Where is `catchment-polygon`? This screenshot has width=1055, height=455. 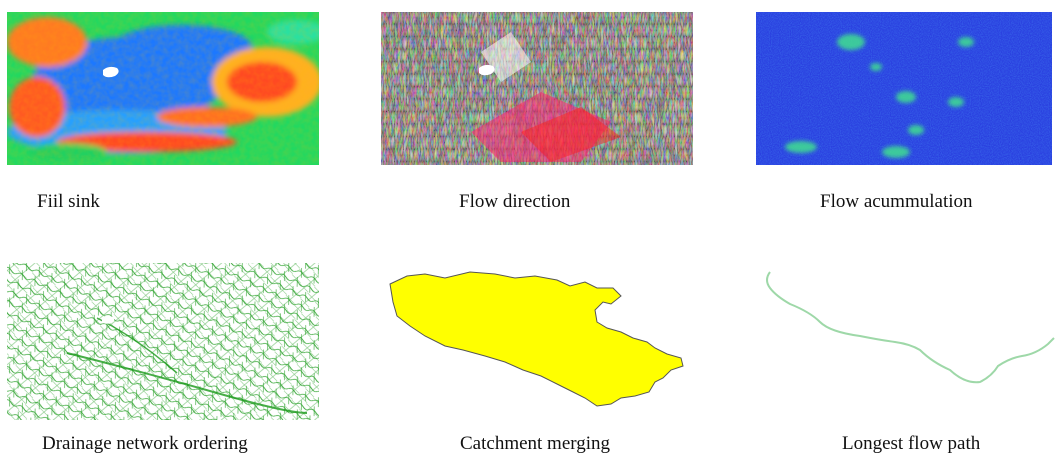 catchment-polygon is located at coordinates (536, 339).